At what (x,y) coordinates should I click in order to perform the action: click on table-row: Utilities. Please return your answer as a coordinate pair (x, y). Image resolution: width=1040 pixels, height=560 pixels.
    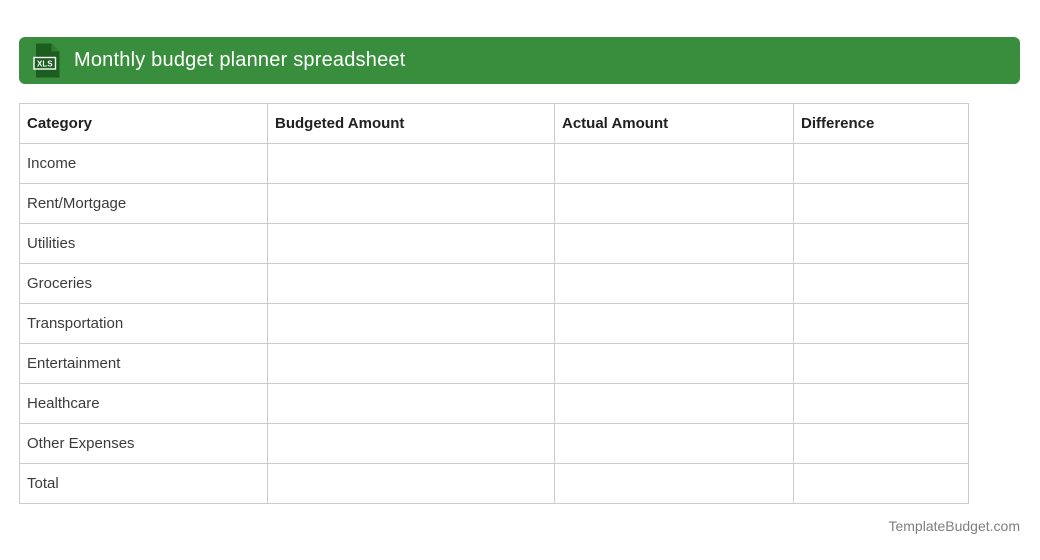
    Looking at the image, I should click on (494, 243).